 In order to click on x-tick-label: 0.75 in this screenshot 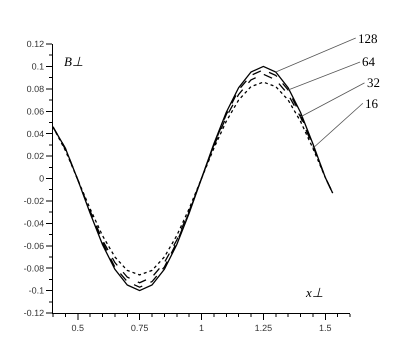, I will do `click(139, 327)`.